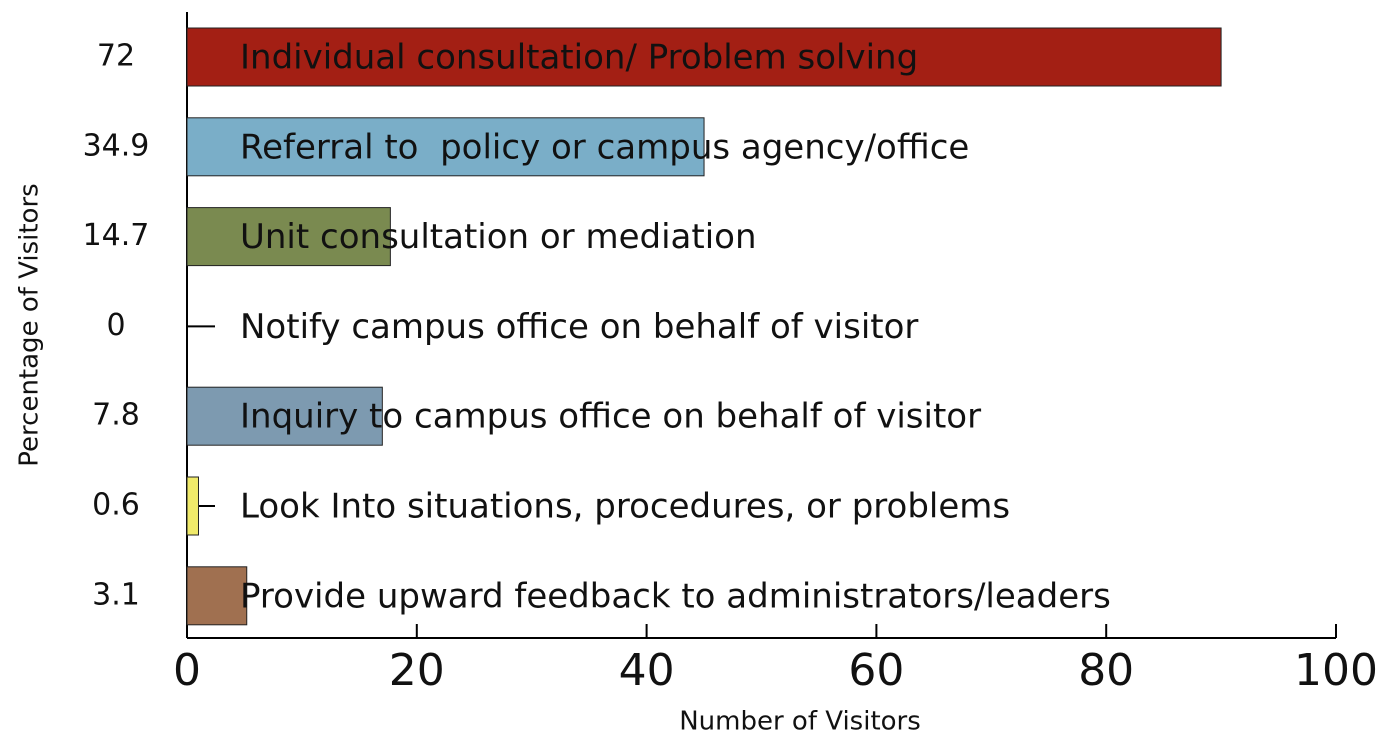 The width and height of the screenshot is (1381, 738). I want to click on x-tick-label: 20, so click(417, 670).